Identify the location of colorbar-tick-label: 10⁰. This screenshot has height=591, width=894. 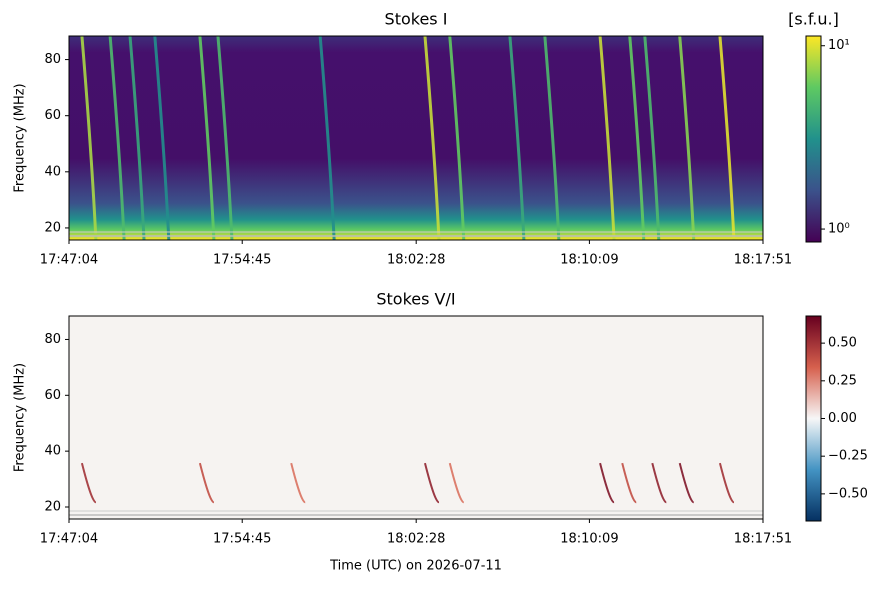
(839, 229).